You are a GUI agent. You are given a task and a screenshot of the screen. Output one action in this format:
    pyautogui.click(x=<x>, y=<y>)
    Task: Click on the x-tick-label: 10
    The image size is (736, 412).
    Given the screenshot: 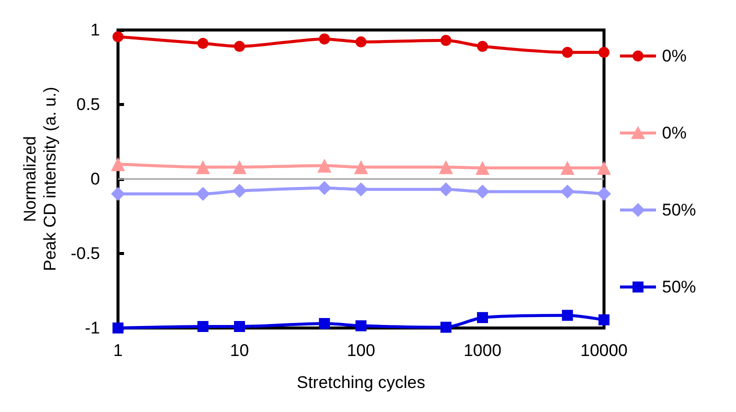 What is the action you would take?
    pyautogui.click(x=239, y=350)
    